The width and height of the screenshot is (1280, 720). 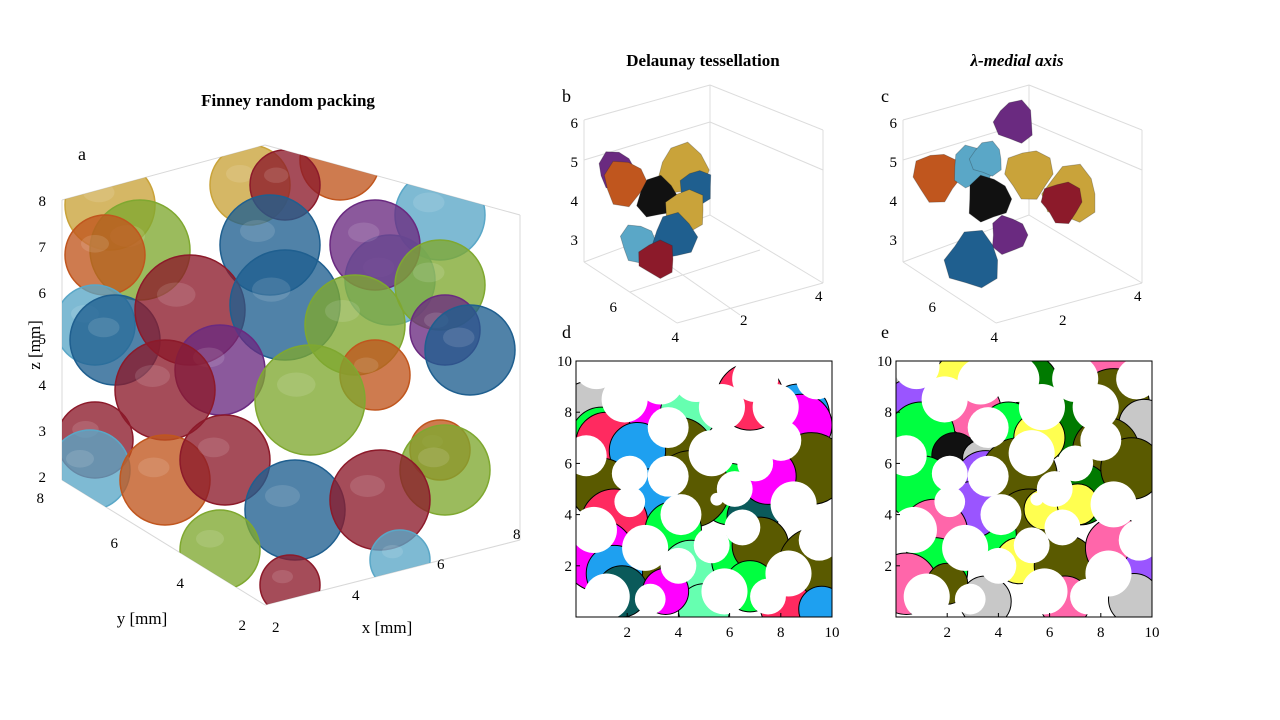 What do you see at coordinates (815, 601) in the screenshot?
I see `pore-region` at bounding box center [815, 601].